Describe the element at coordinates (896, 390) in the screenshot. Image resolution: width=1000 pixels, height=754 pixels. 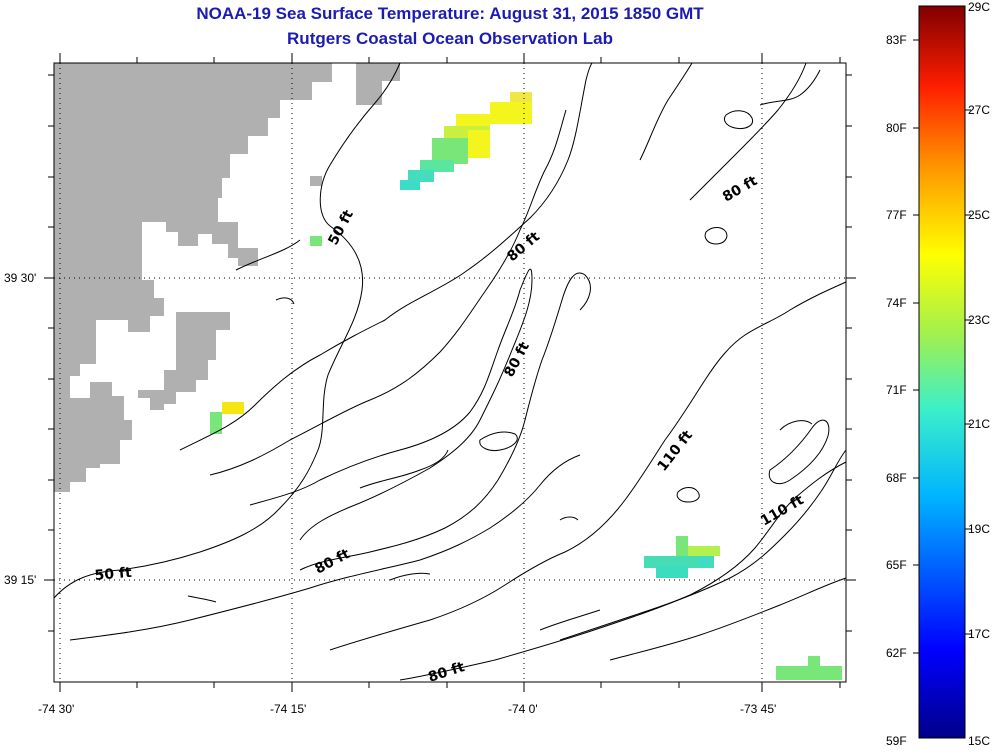
I see `colorbar-f-label: 71F` at that location.